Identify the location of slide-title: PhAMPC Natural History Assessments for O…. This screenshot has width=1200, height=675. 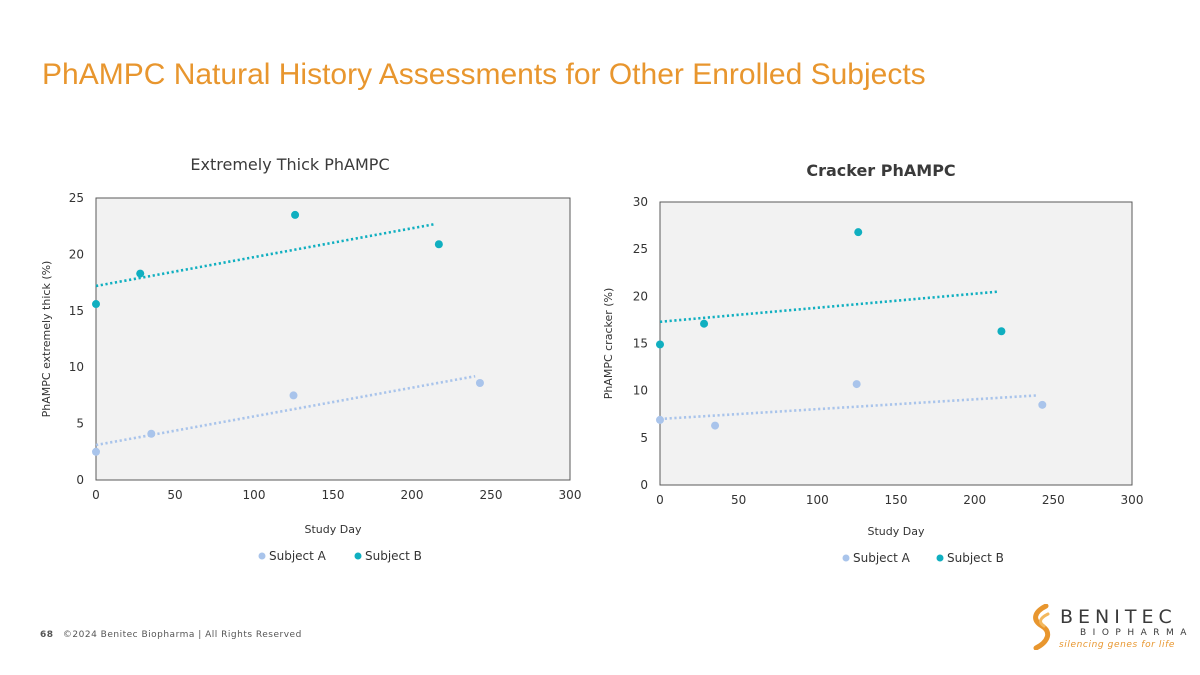
(484, 74).